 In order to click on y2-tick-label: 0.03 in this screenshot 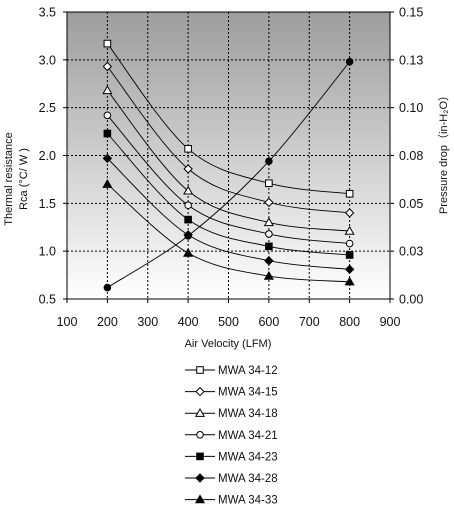, I will do `click(411, 252)`.